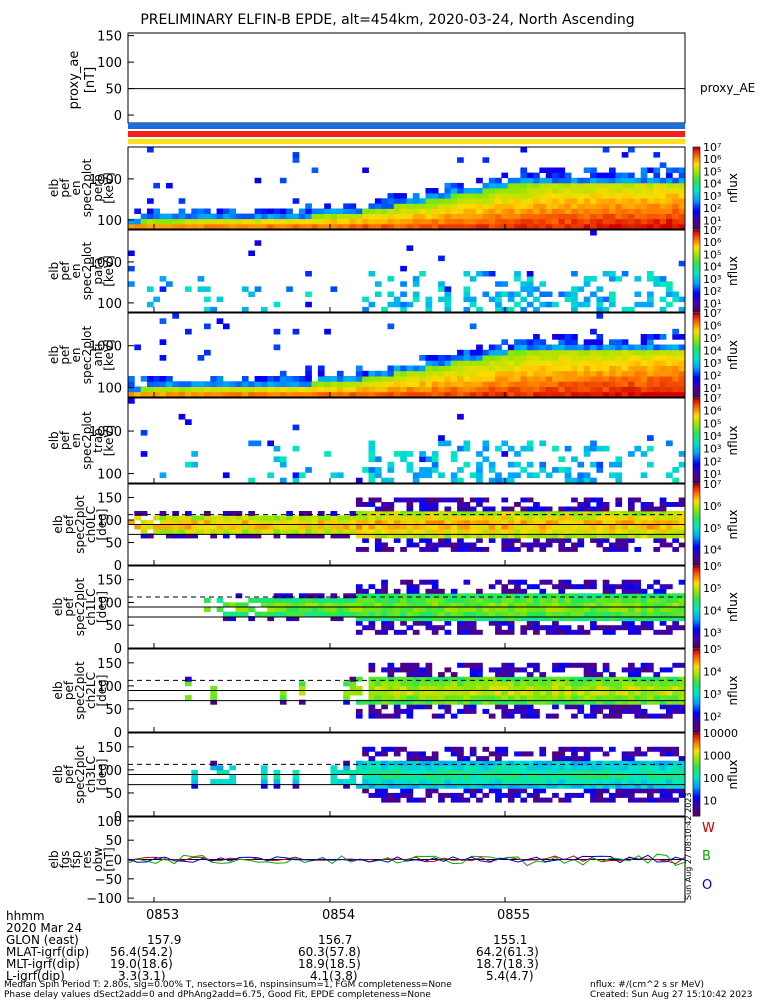 The height and width of the screenshot is (1000, 775). Describe the element at coordinates (696, 188) in the screenshot. I see `colorbar-frame` at that location.